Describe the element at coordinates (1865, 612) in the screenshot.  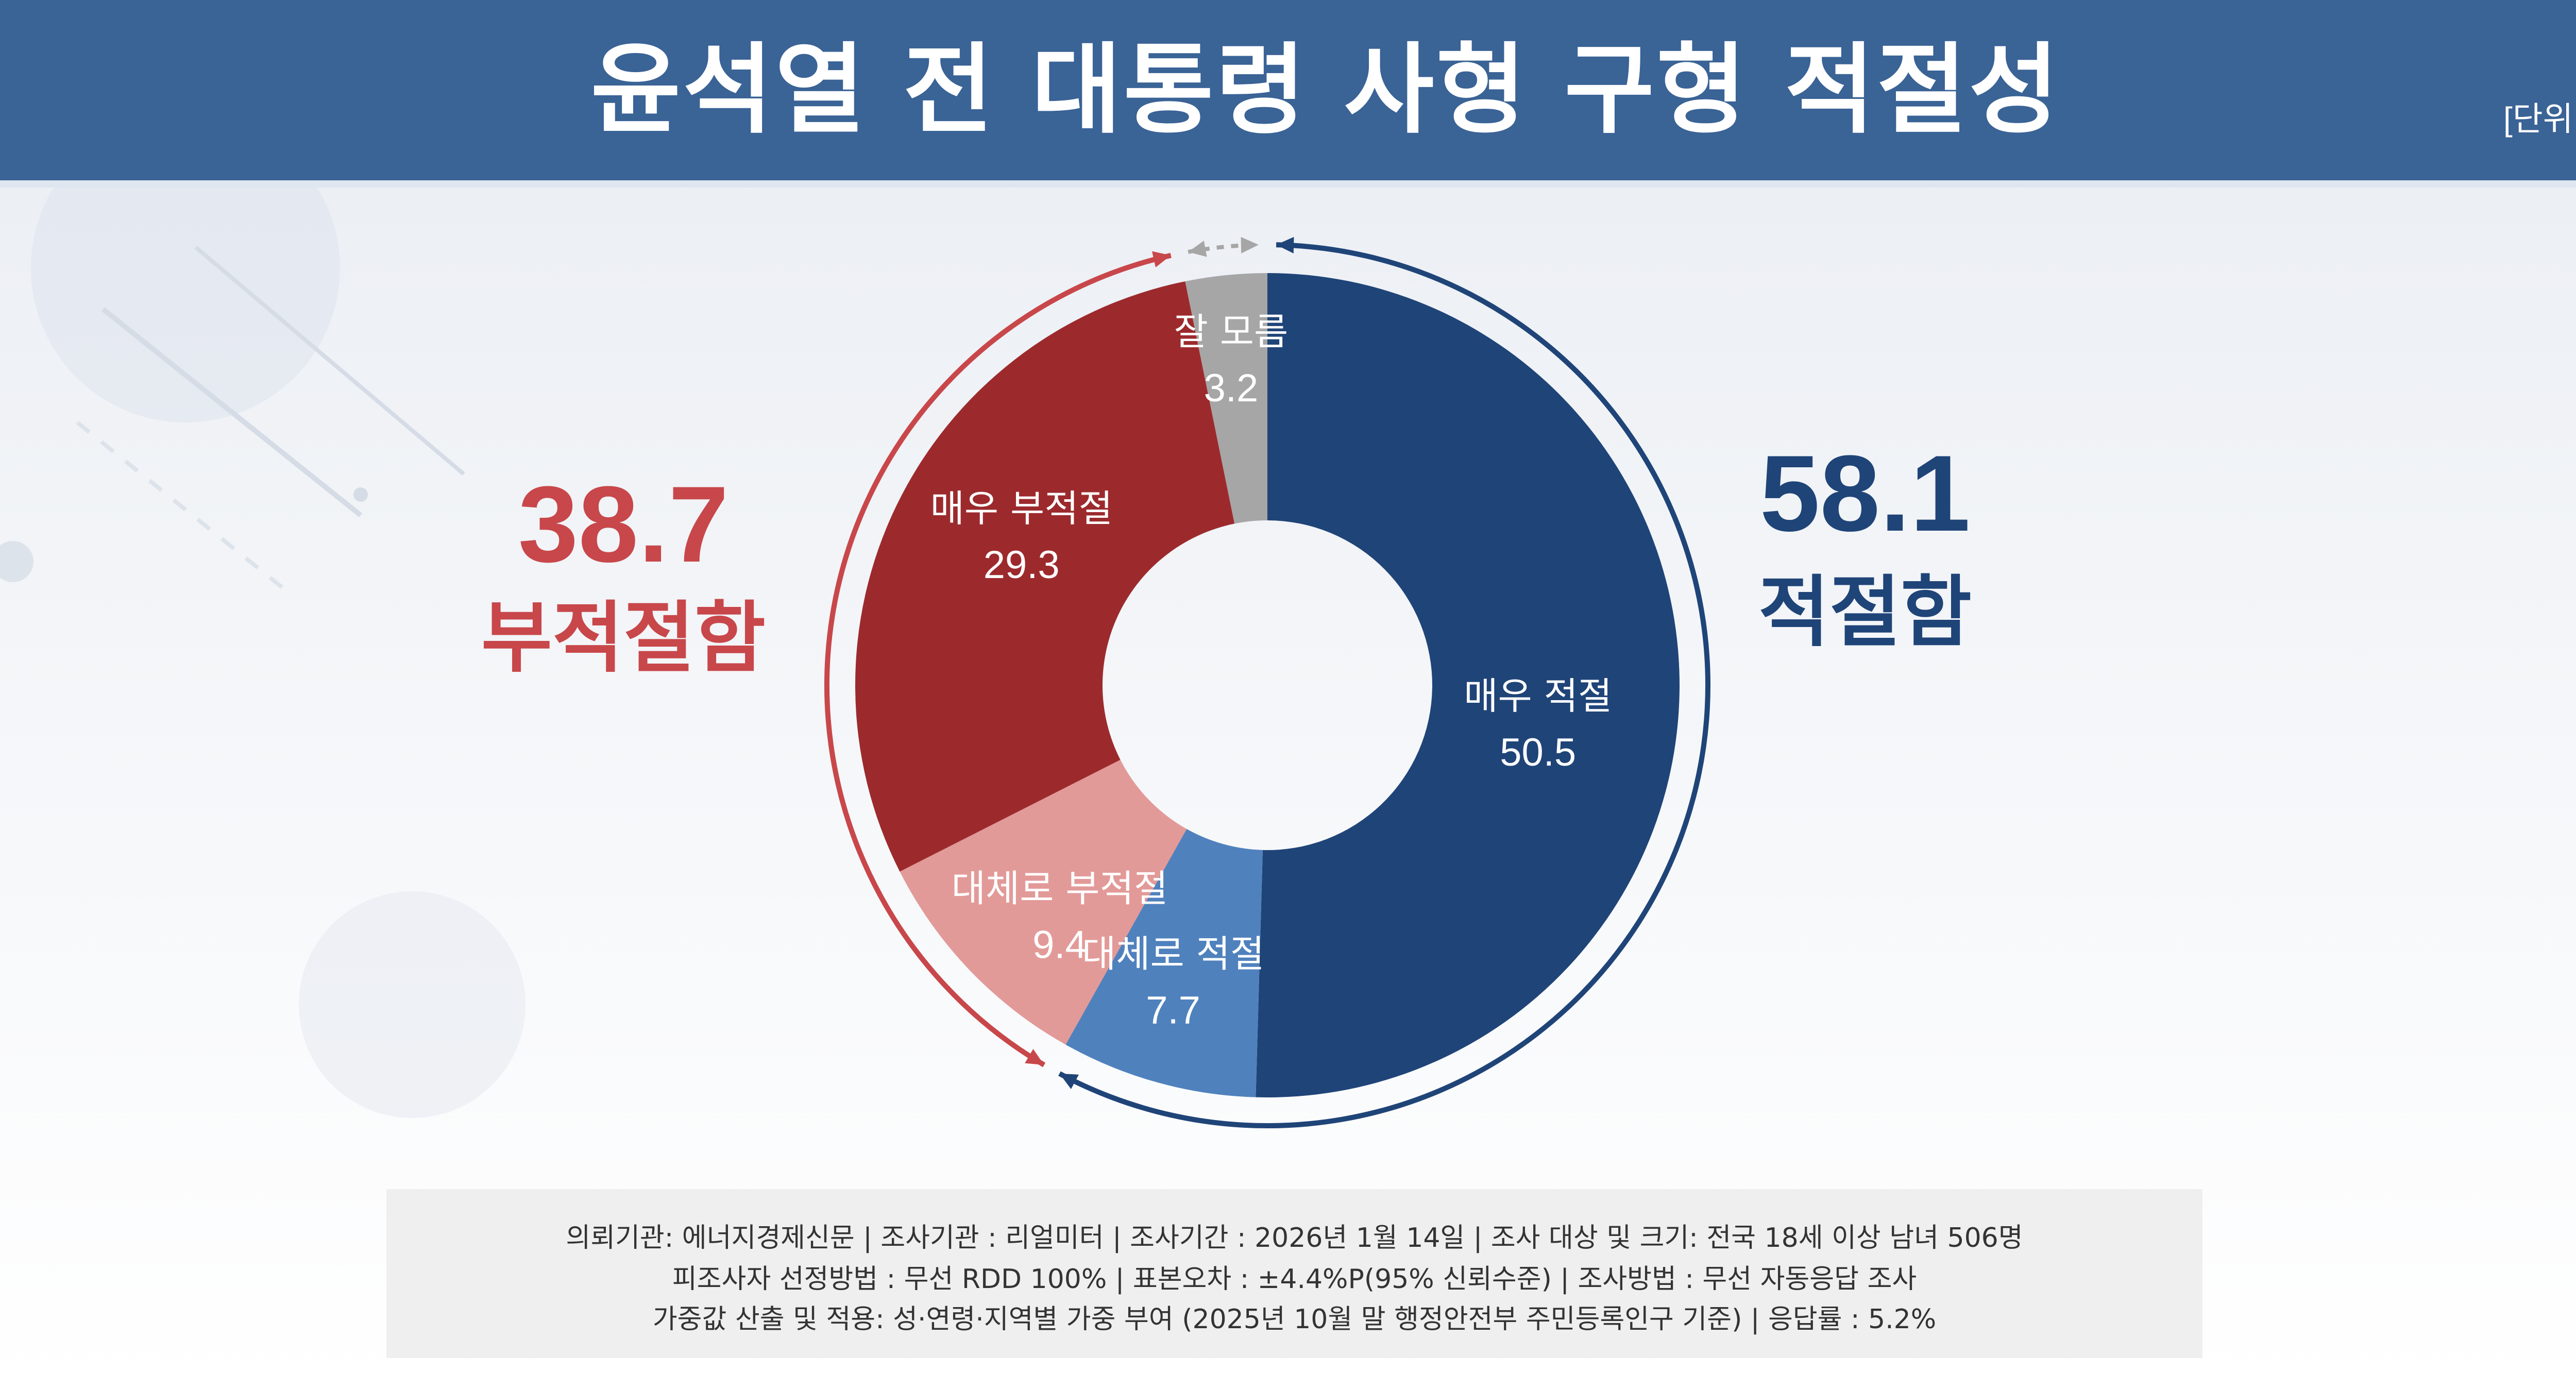
I see `group-total-label: 적절함` at that location.